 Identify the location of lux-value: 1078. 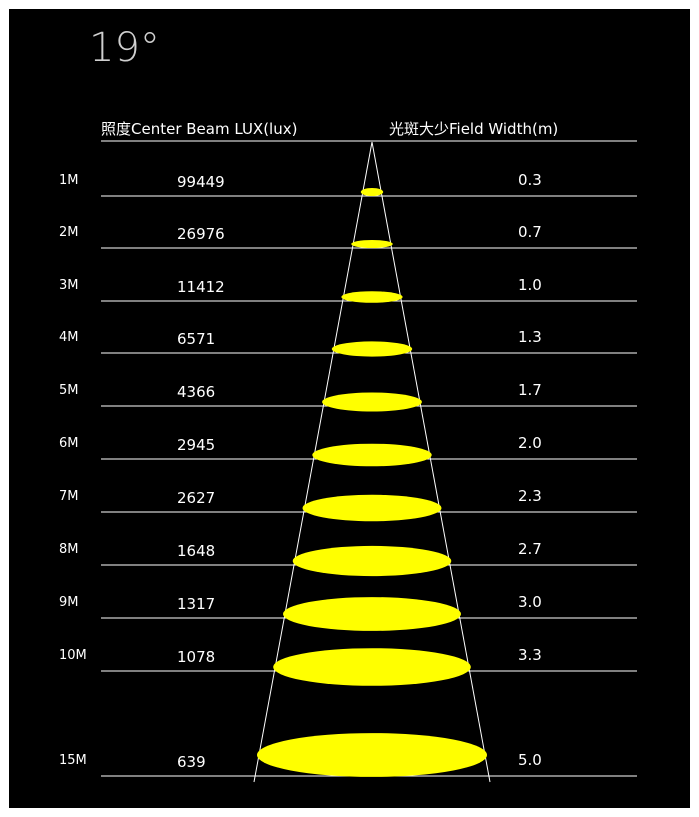
(196, 657).